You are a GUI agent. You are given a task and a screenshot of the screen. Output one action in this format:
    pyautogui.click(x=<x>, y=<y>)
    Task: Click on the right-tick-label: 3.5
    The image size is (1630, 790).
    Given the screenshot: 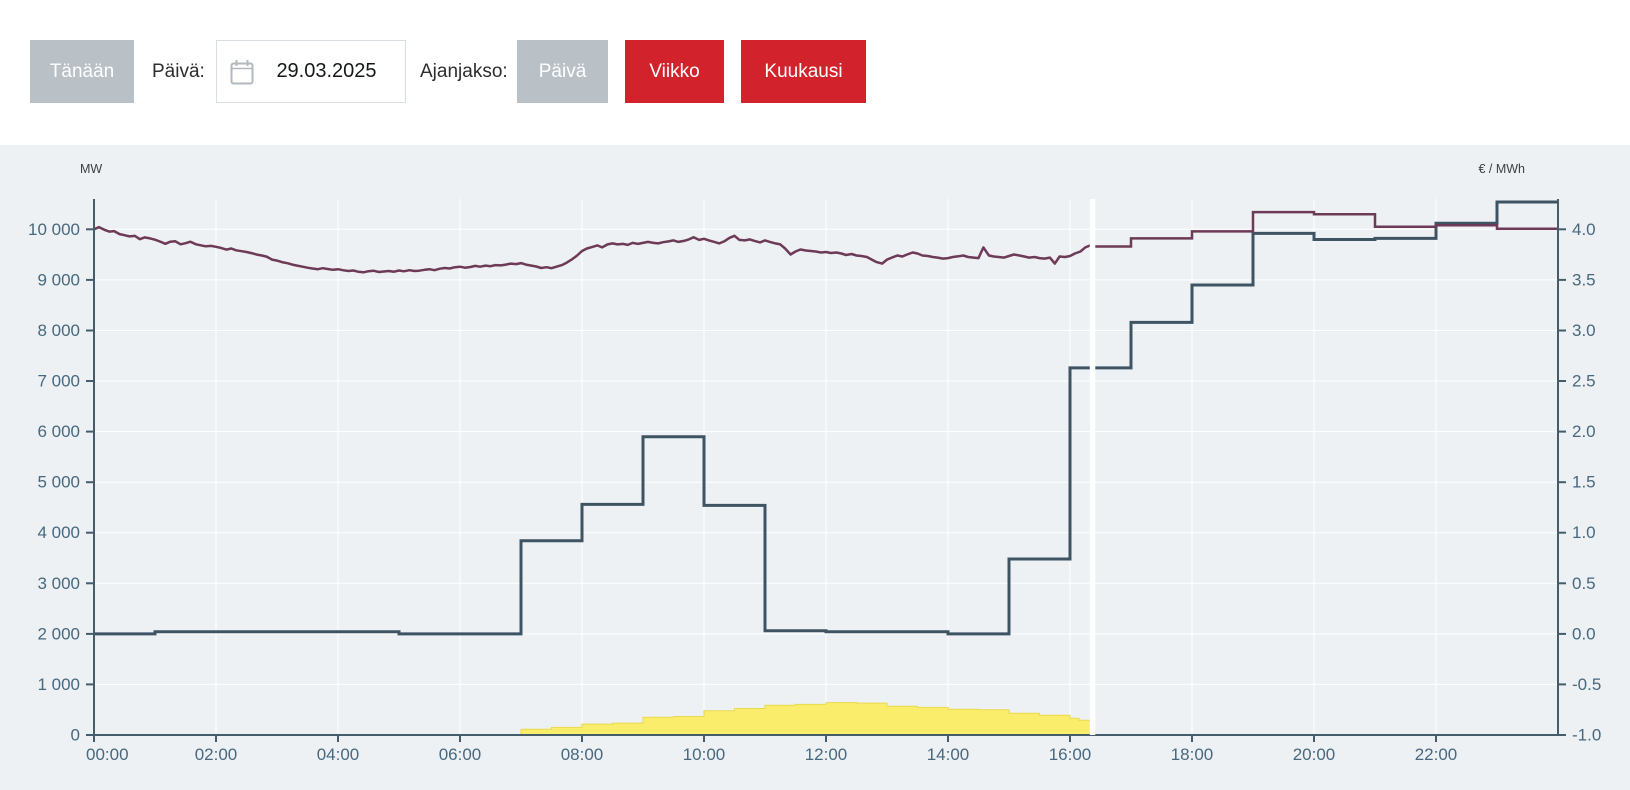 What is the action you would take?
    pyautogui.click(x=1584, y=279)
    